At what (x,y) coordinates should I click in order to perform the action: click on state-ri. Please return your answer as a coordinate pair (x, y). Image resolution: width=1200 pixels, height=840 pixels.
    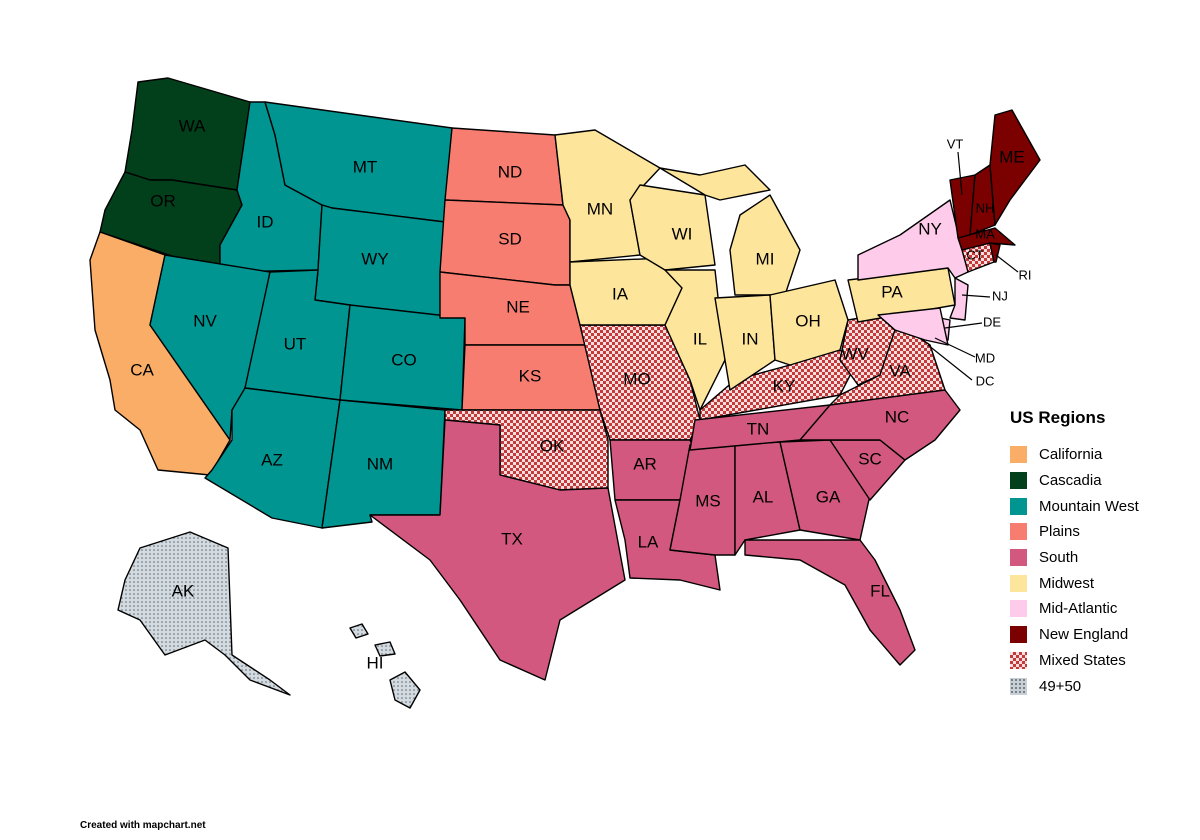
    Looking at the image, I should click on (995, 252).